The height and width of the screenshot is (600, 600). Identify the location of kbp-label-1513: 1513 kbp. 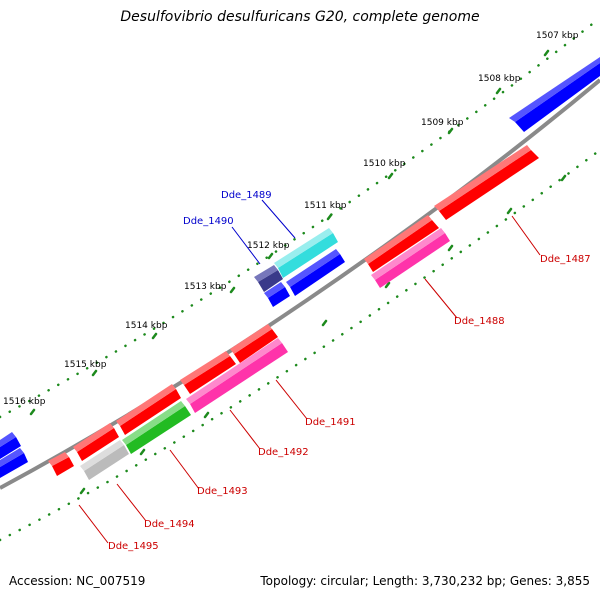
(205, 287).